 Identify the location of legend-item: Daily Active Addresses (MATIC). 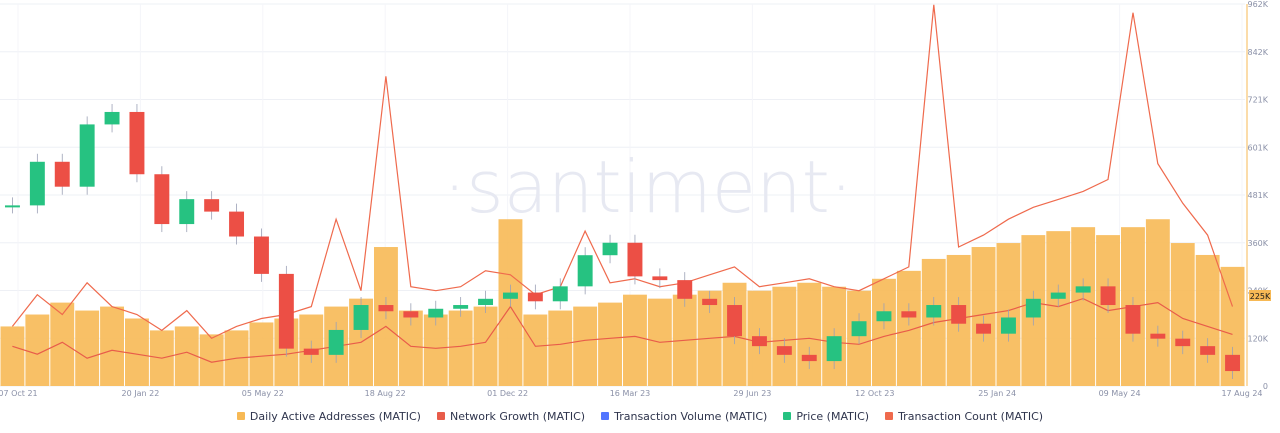
(328, 416).